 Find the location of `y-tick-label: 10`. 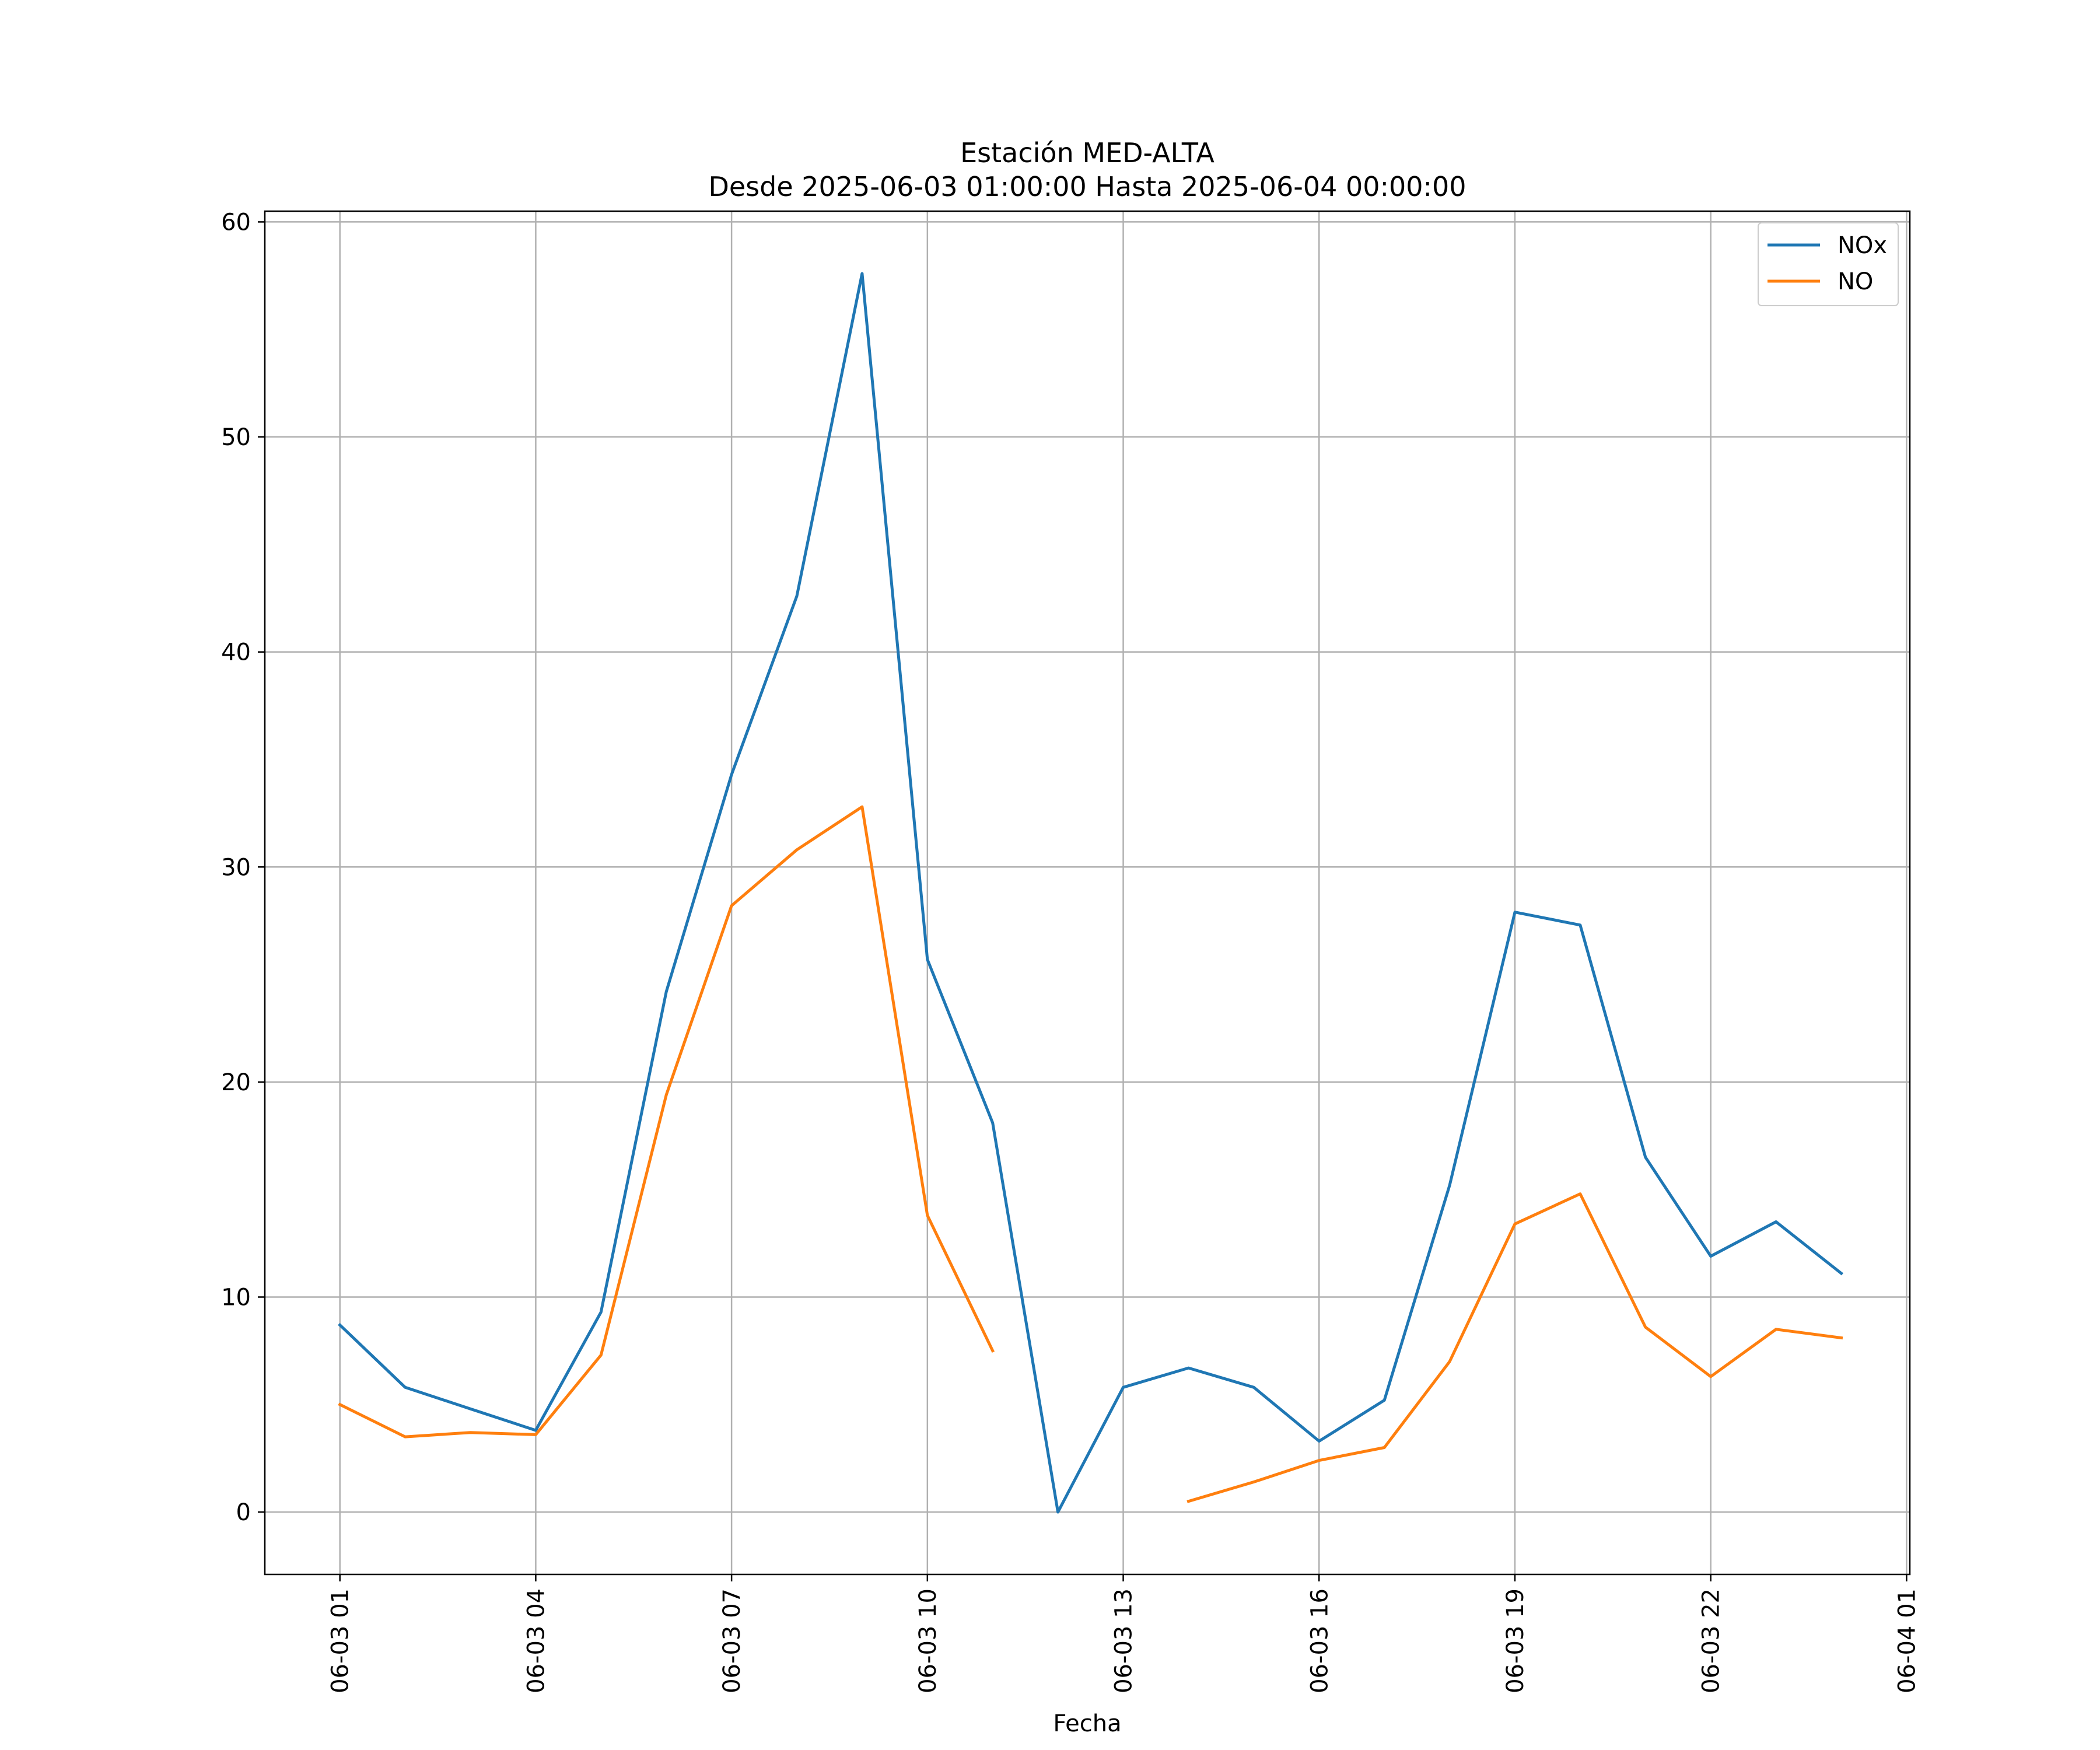

y-tick-label: 10 is located at coordinates (236, 1297).